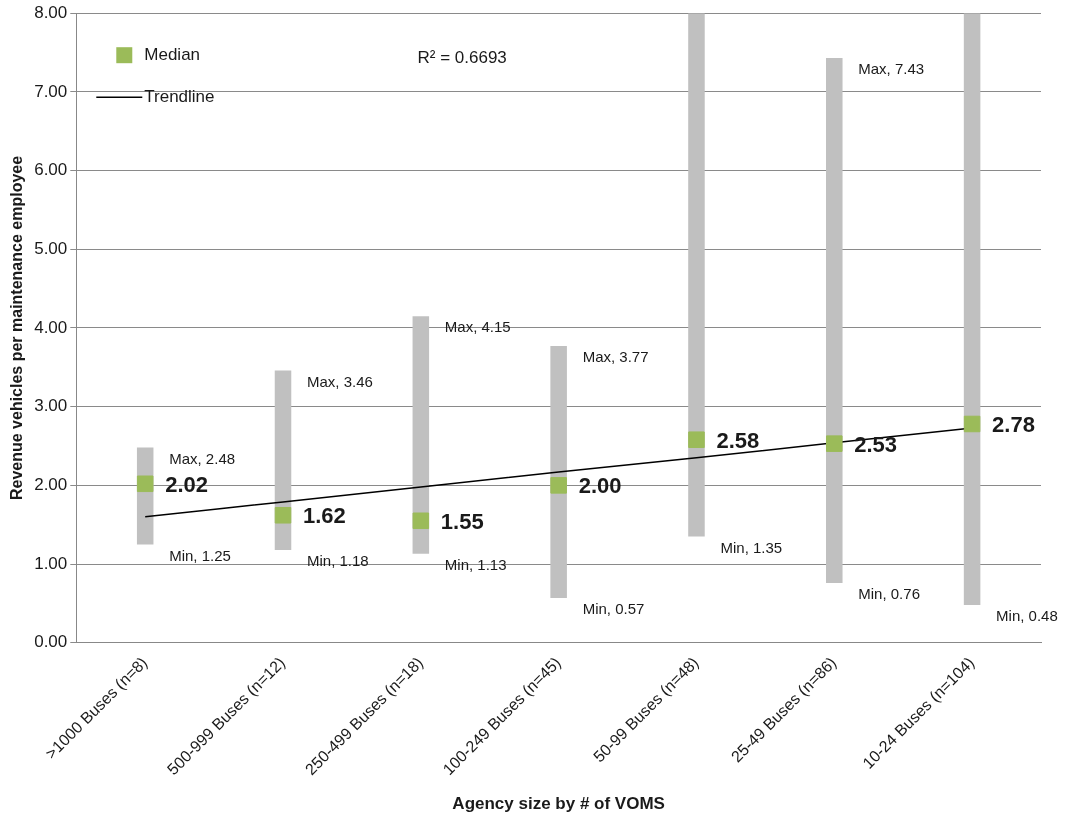  What do you see at coordinates (613, 609) in the screenshot?
I see `annotation: Min, 0.57` at bounding box center [613, 609].